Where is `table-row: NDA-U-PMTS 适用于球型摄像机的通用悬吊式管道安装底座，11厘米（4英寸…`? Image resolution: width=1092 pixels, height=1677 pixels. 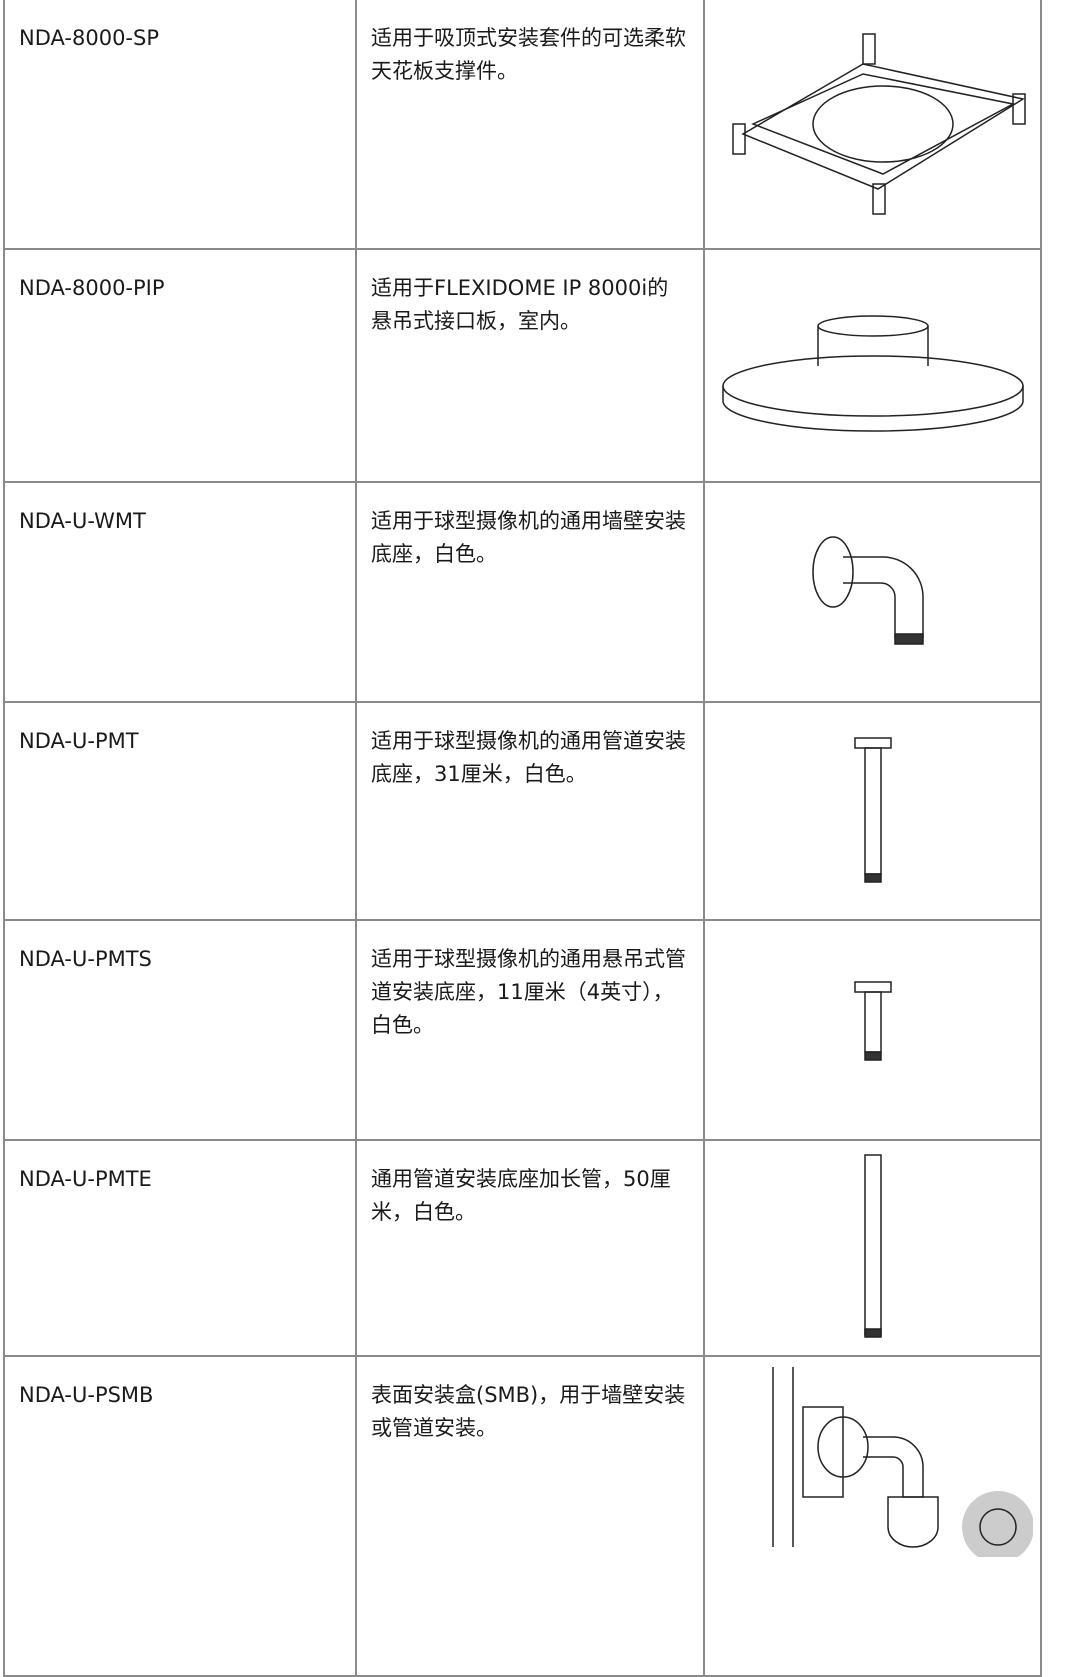 table-row: NDA-U-PMTS 适用于球型摄像机的通用悬吊式管道安装底座，11厘米（4英寸… is located at coordinates (522, 1030).